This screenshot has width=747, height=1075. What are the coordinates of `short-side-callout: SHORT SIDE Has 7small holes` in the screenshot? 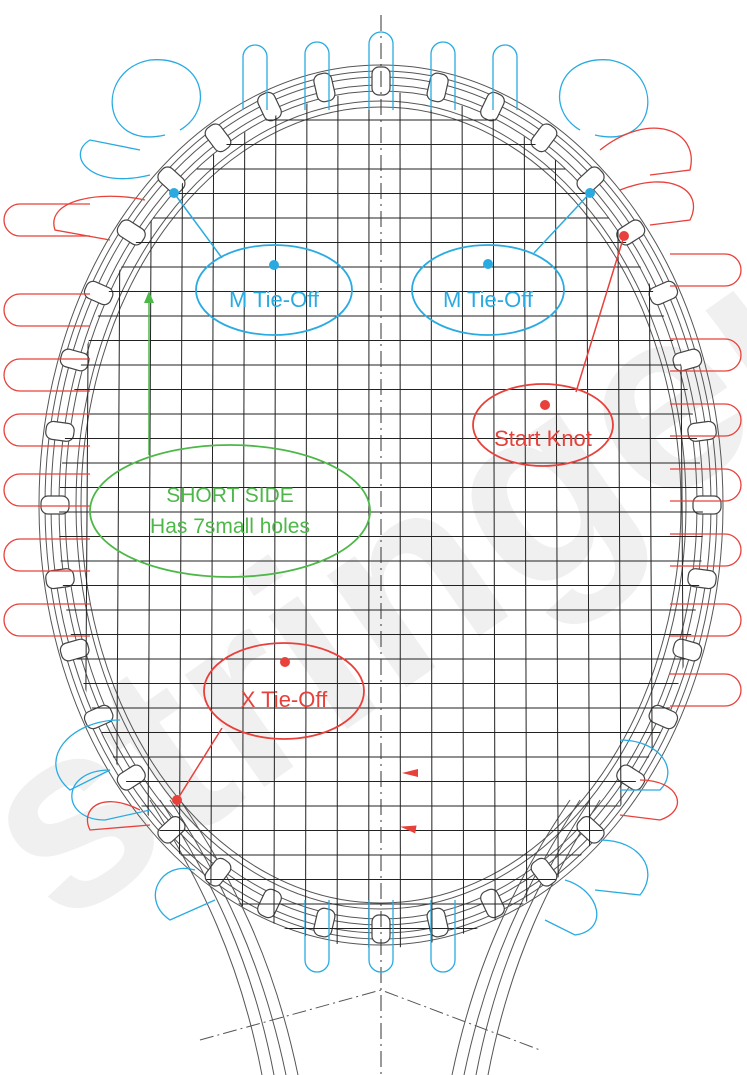 It's located at (230, 434).